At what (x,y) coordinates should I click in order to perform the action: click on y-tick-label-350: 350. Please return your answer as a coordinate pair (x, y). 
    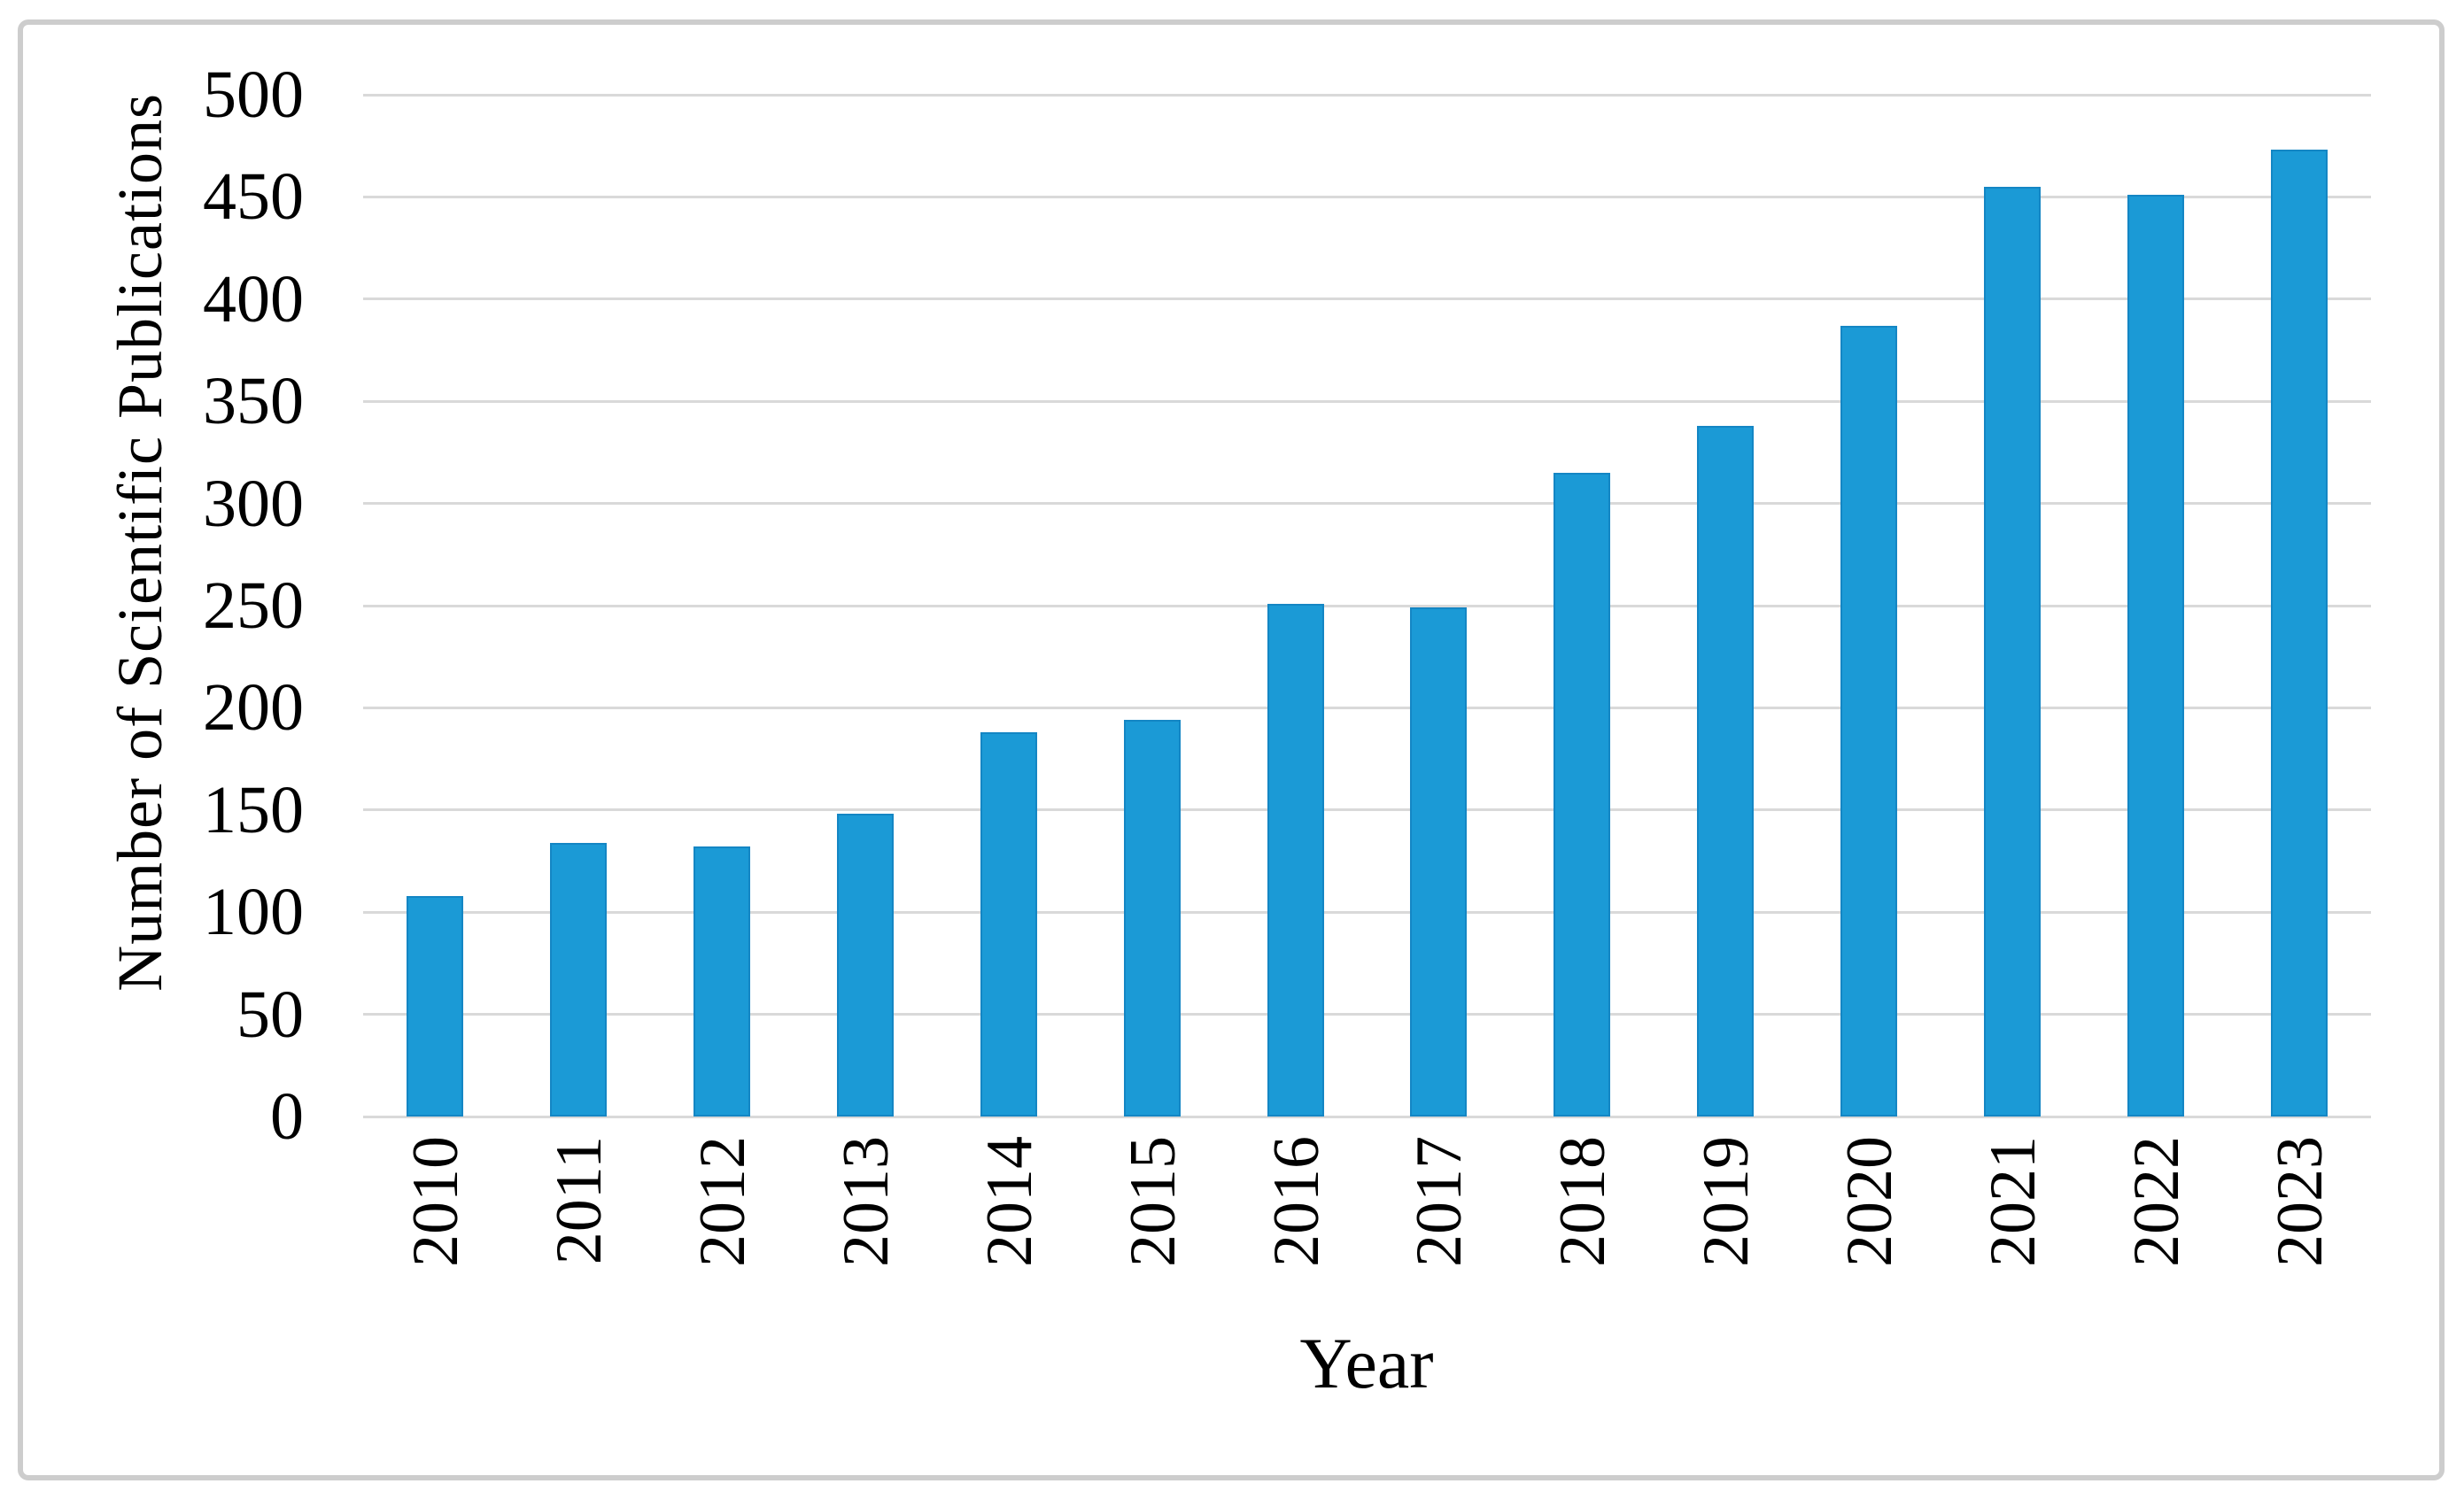
    Looking at the image, I should click on (253, 401).